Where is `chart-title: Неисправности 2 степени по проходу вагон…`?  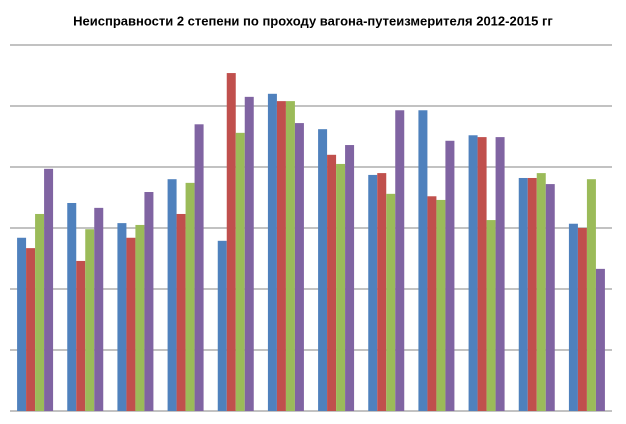 chart-title: Неисправности 2 степени по проходу вагон… is located at coordinates (313, 20).